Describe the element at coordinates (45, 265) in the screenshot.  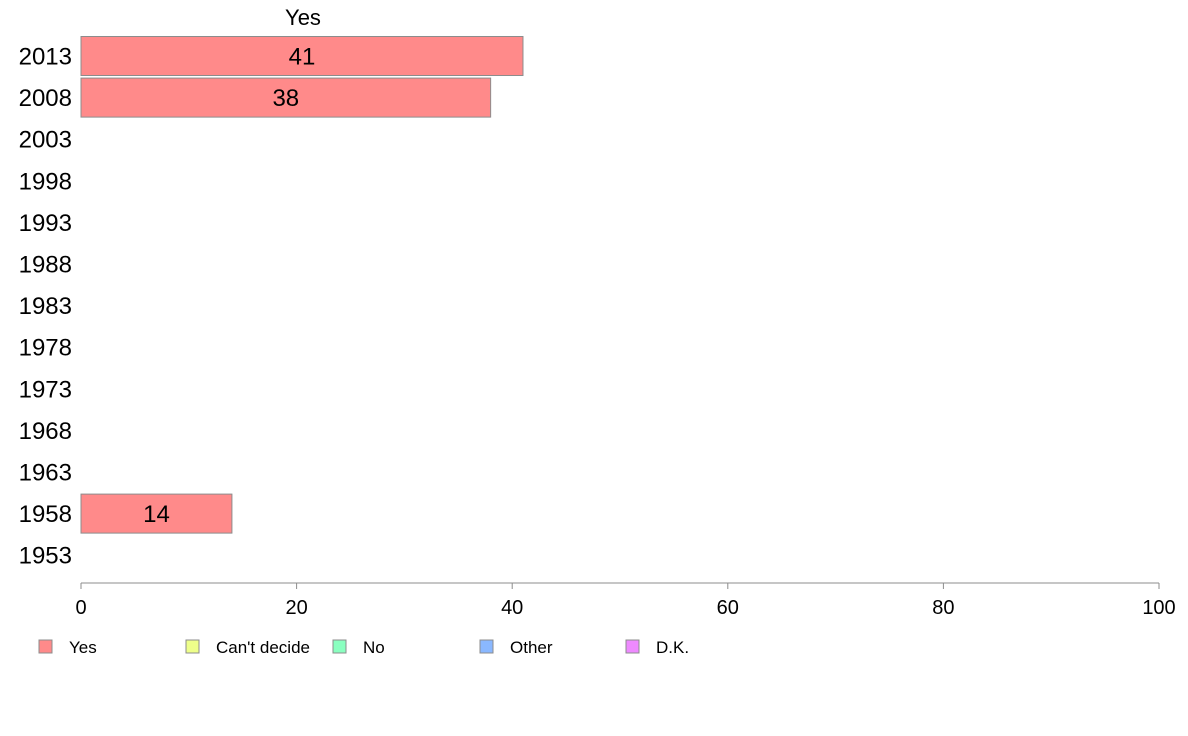
I see `year-label-1988: 1988` at that location.